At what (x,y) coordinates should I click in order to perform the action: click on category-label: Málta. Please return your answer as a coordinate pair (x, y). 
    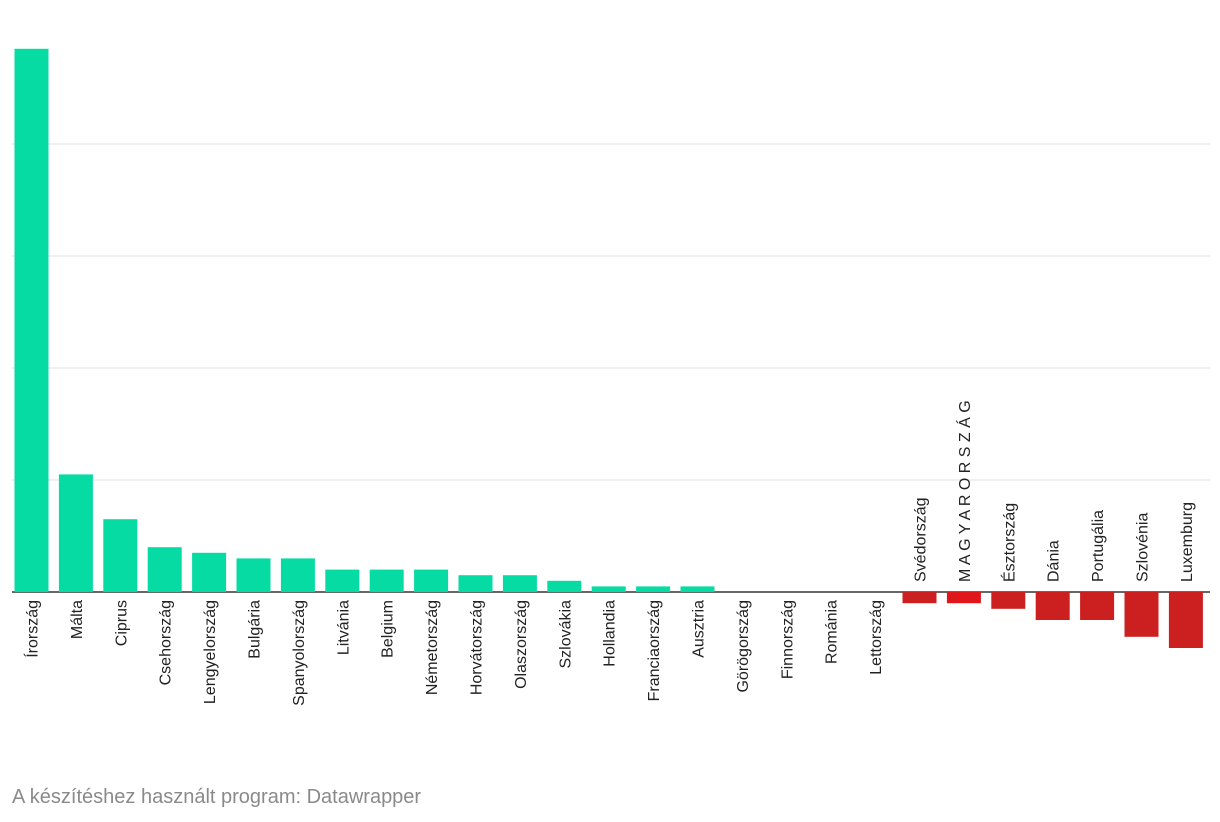
    Looking at the image, I should click on (77, 619).